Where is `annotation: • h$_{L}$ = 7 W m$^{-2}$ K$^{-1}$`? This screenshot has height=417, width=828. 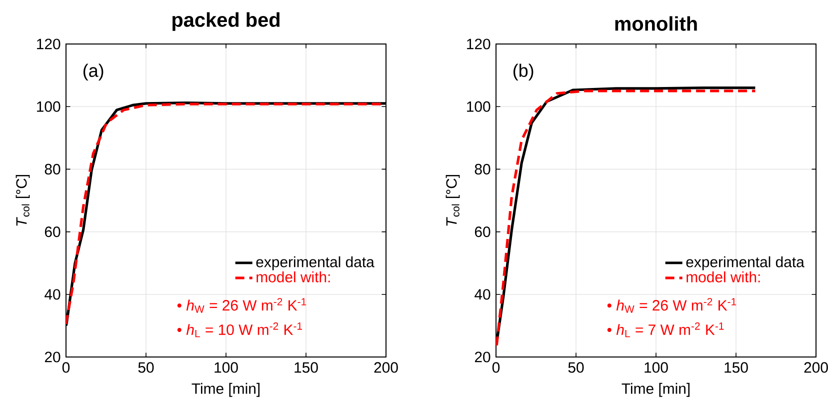
annotation: • h$_{L}$ = 7 W m$^{-2}$ K$^{-1}$ is located at coordinates (665, 330).